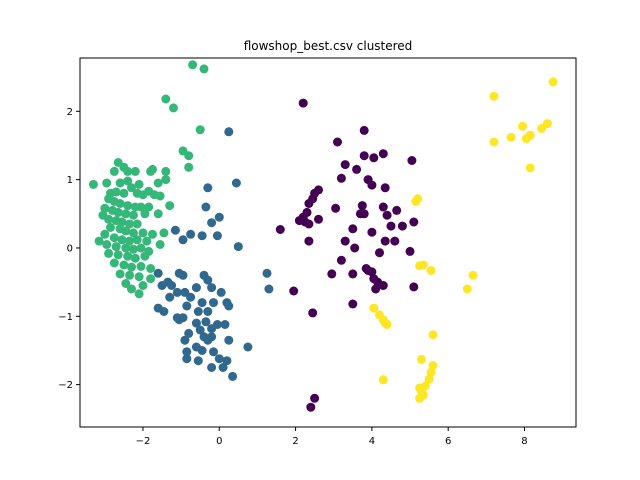  Describe the element at coordinates (524, 441) in the screenshot. I see `x-tick-label: 8` at that location.